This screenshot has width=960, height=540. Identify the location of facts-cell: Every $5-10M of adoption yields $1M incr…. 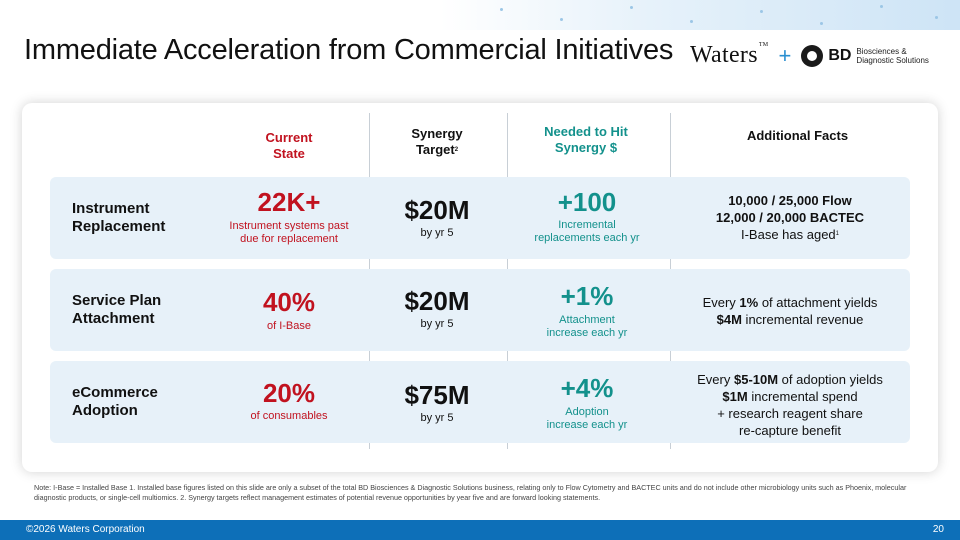
(790, 405).